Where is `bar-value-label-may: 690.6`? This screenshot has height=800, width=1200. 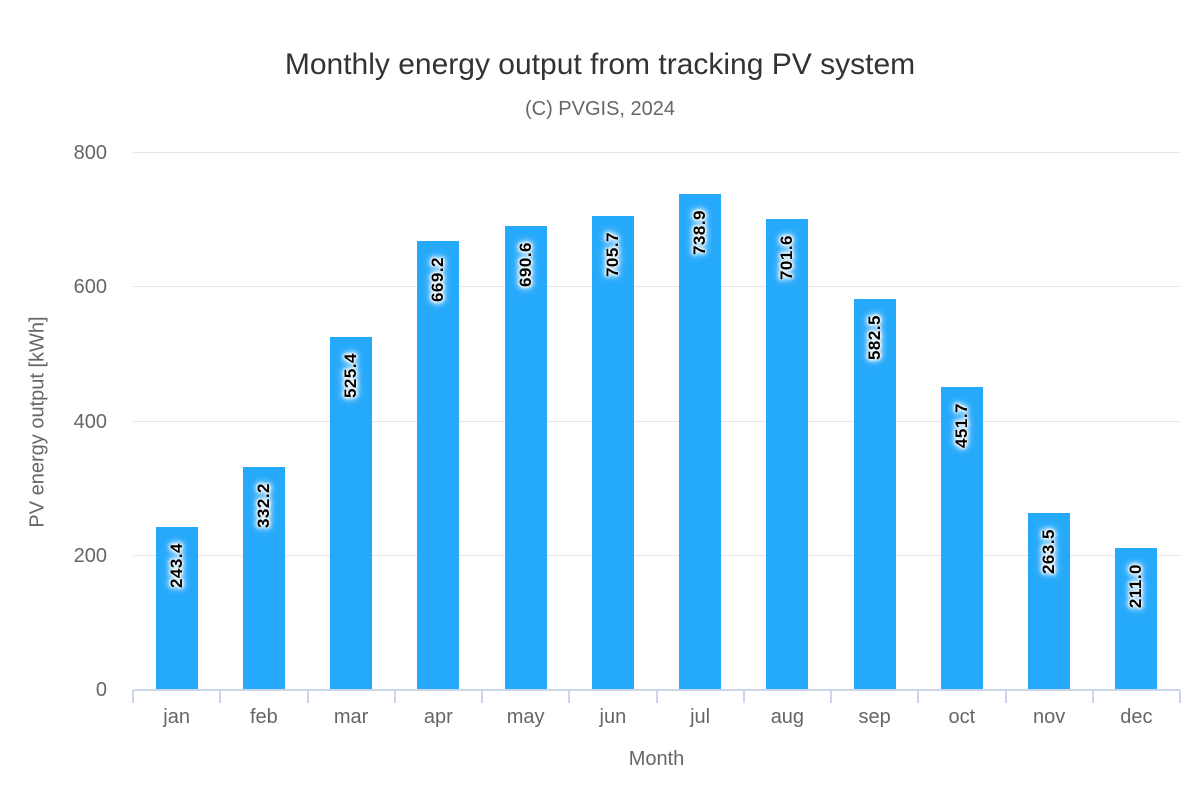 bar-value-label-may: 690.6 is located at coordinates (525, 265).